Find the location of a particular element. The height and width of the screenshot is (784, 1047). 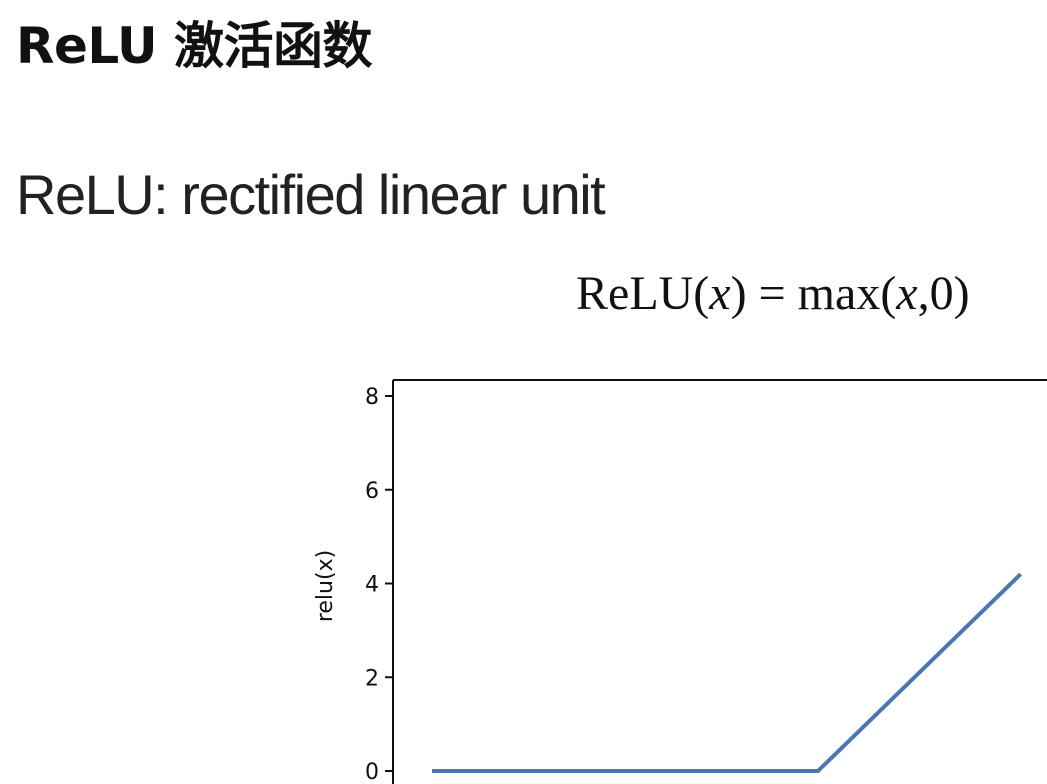

y-tick-label: 8 is located at coordinates (372, 397).